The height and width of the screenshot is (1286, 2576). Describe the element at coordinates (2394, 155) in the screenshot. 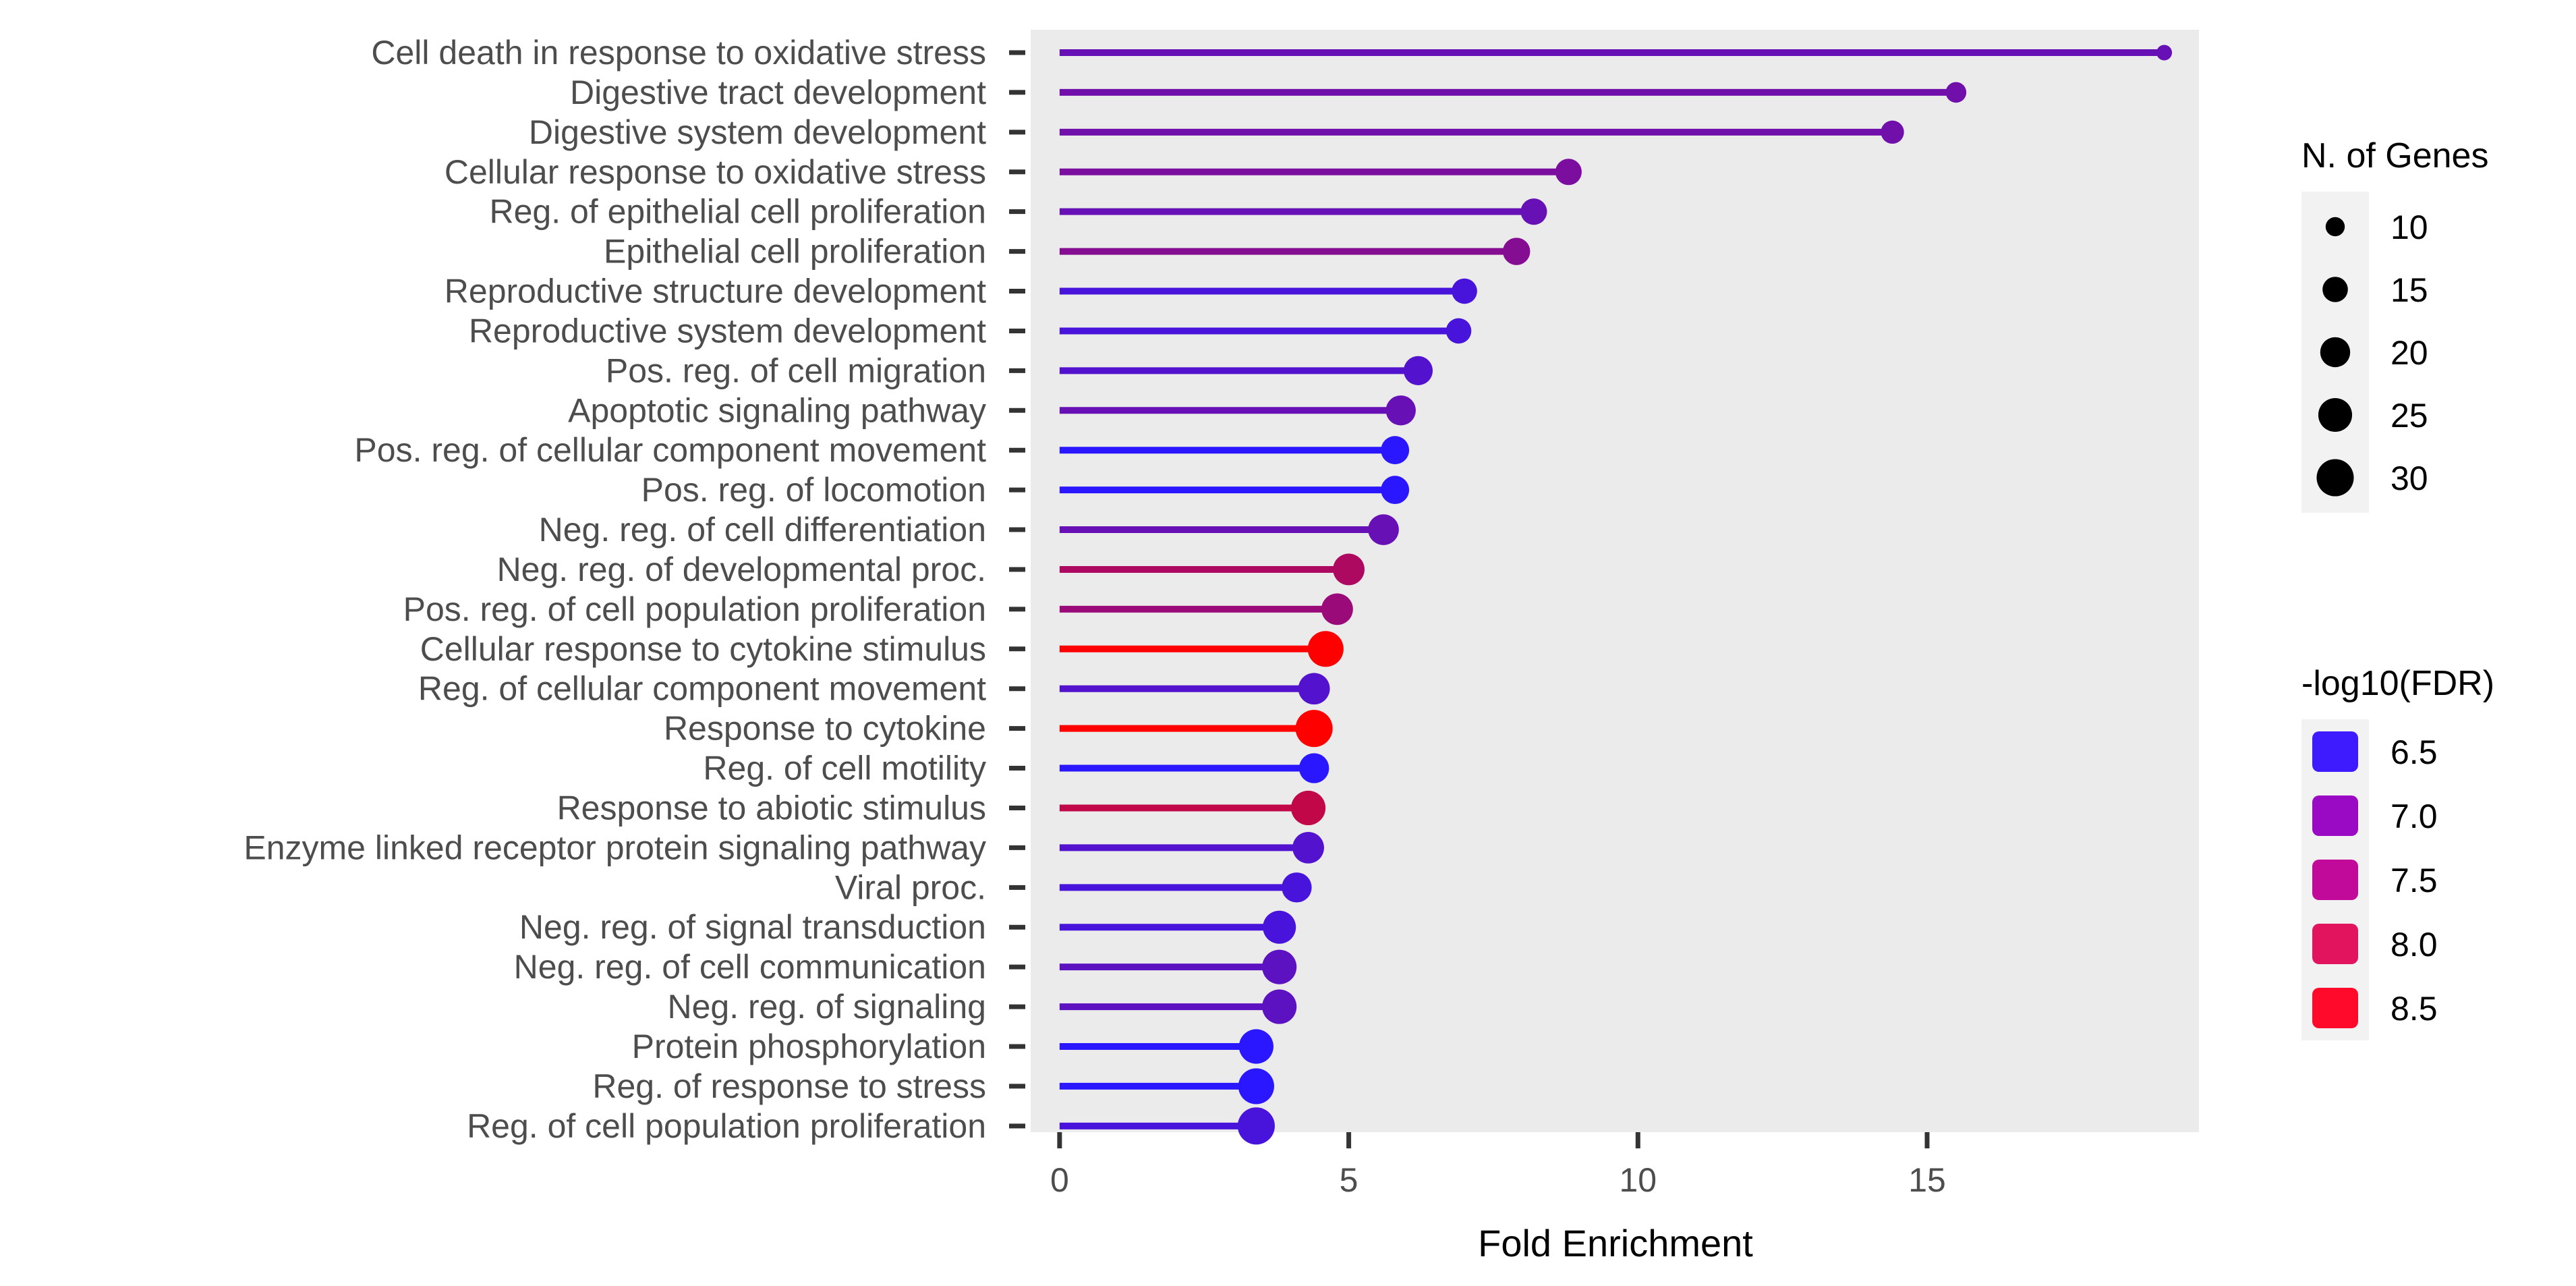

I see `size-legend-title: N. of Genes` at that location.